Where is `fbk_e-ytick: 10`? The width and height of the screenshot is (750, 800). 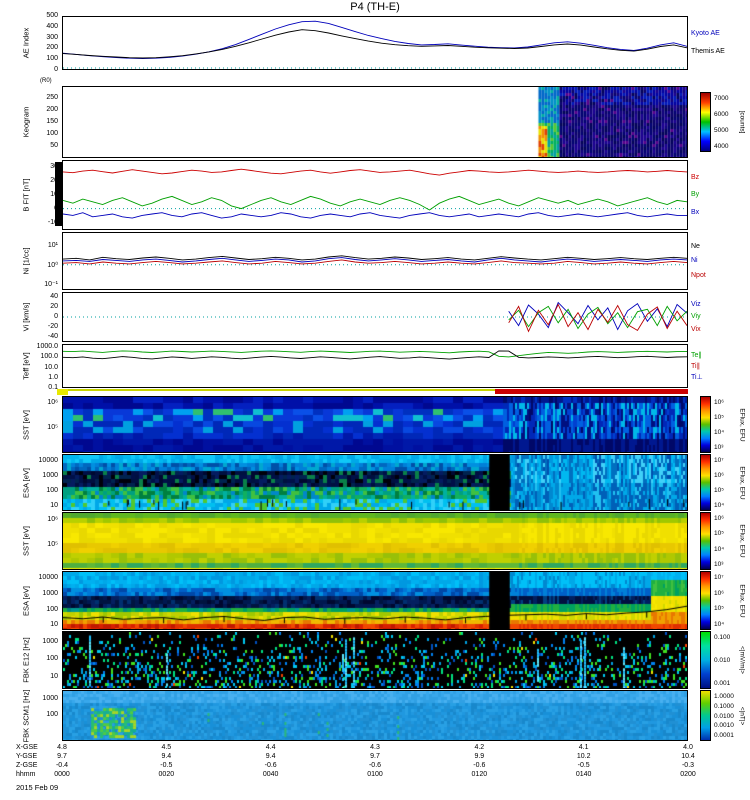 fbk_e-ytick: 10 is located at coordinates (54, 676).